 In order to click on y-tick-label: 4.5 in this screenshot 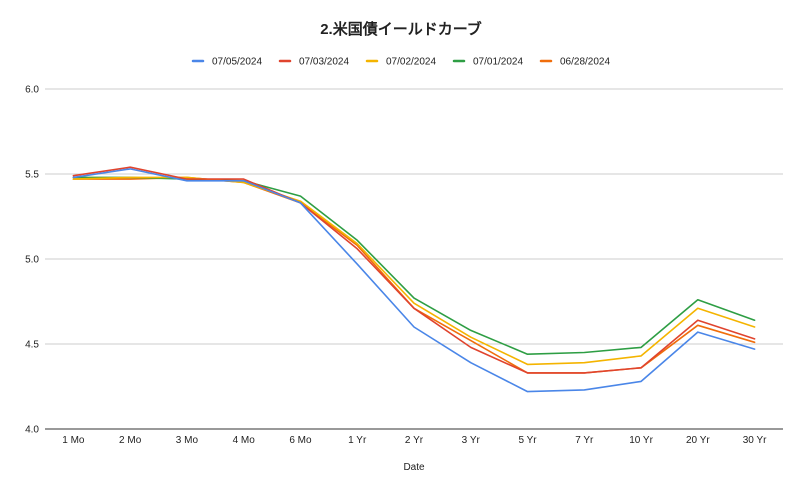, I will do `click(32, 345)`.